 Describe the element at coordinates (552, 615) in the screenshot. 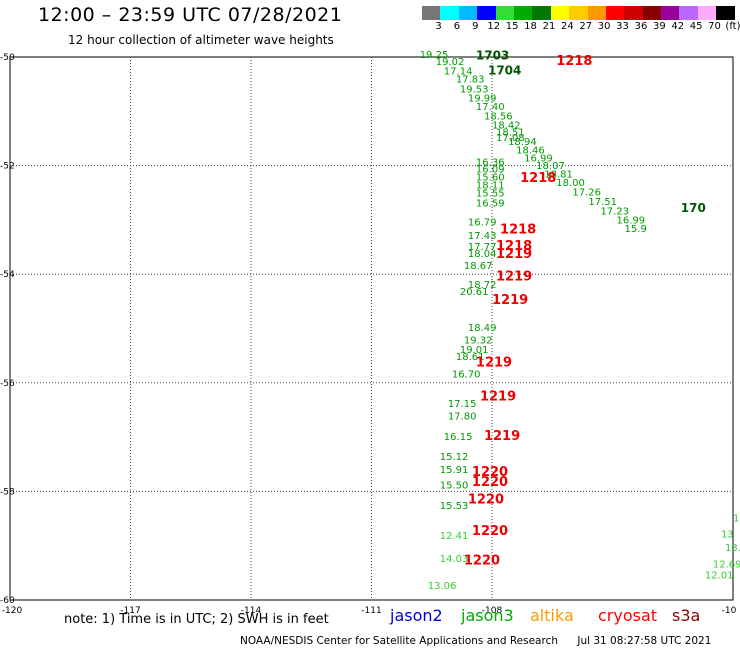

I see `satellite-label-altika: altika` at that location.